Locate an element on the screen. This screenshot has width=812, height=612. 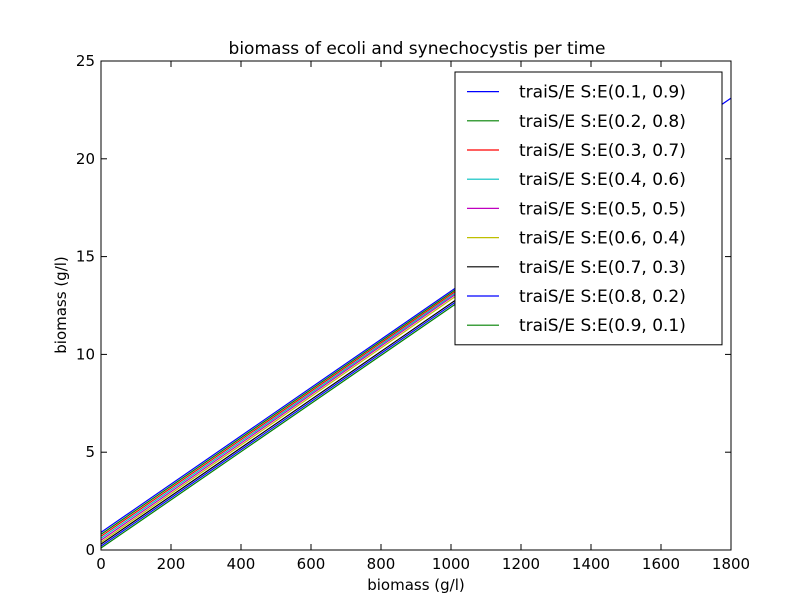
x-tick-label: 1000 is located at coordinates (451, 564).